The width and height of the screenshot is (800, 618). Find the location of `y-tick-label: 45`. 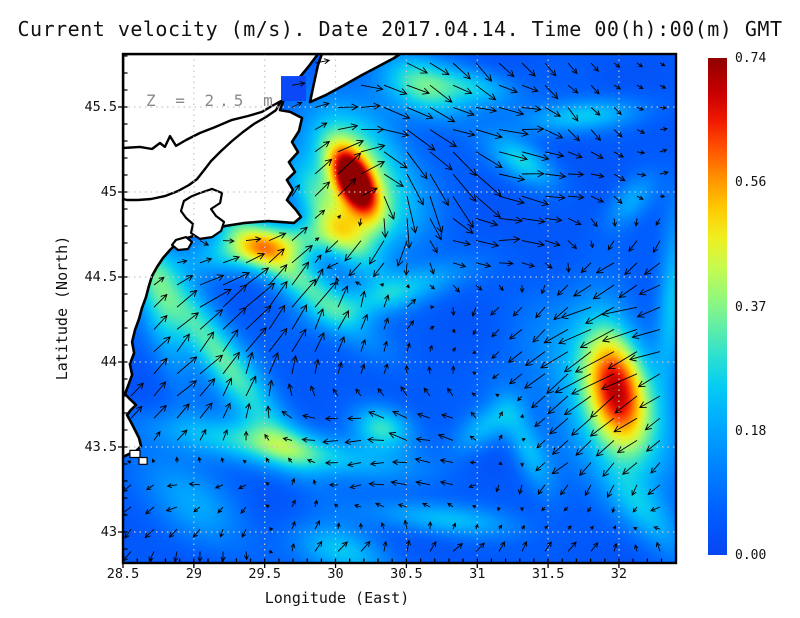

y-tick-label: 45 is located at coordinates (108, 192).